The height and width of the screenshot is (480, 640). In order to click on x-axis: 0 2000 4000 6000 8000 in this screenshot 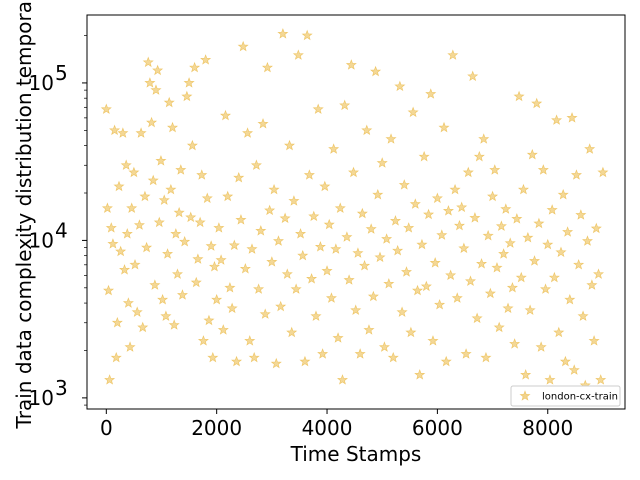, I will do `click(336, 424)`.